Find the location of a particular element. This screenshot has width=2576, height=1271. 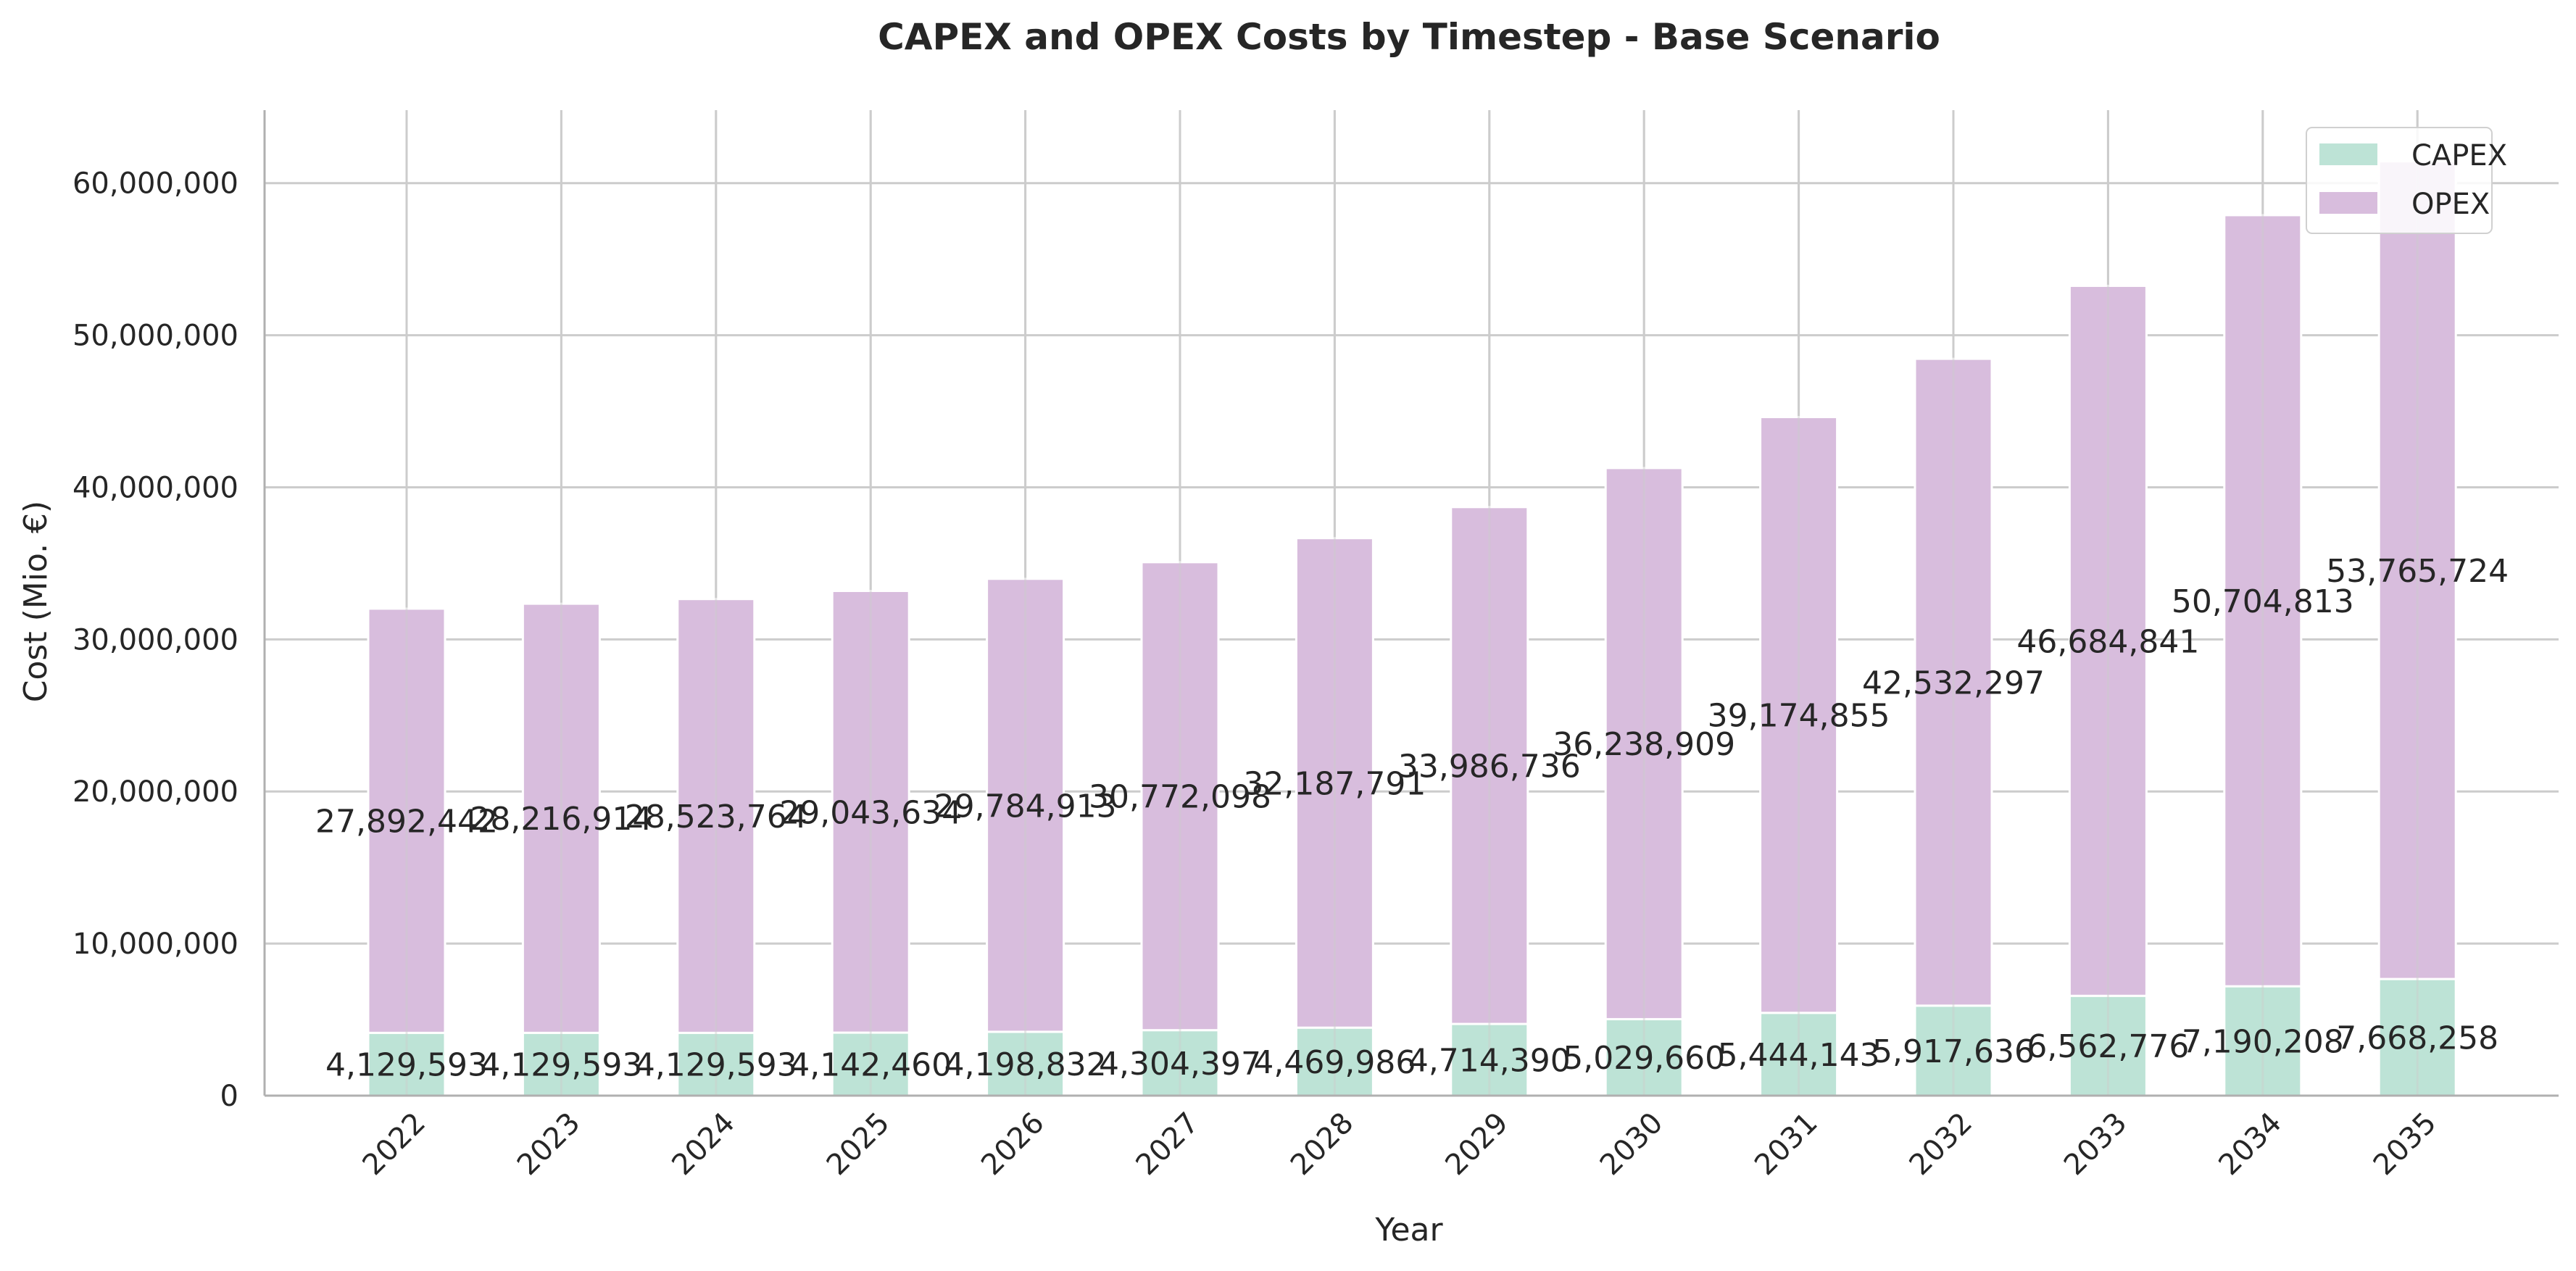

bar-label-opex: 29,784,913 is located at coordinates (1025, 806).